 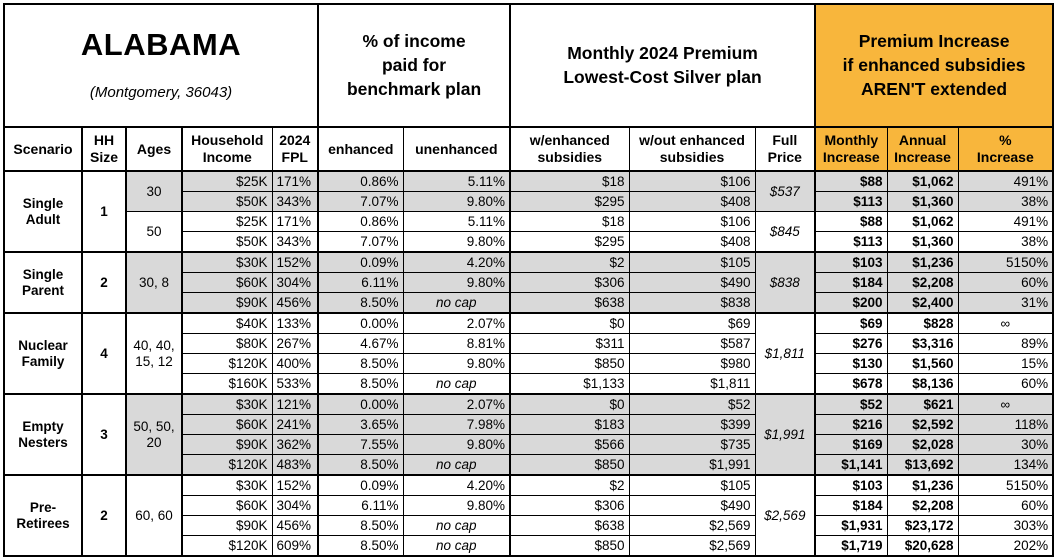 I want to click on col-header-household-income: Household Income, so click(x=227, y=149).